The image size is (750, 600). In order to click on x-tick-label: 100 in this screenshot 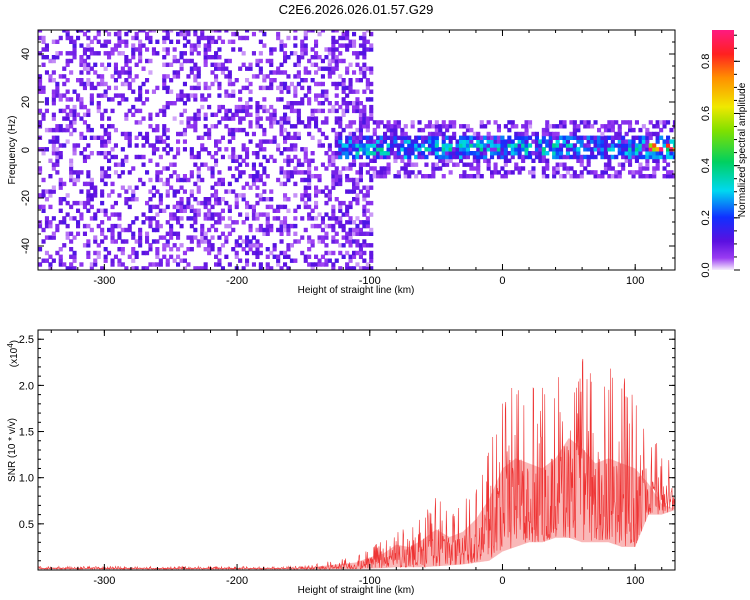, I will do `click(635, 281)`.